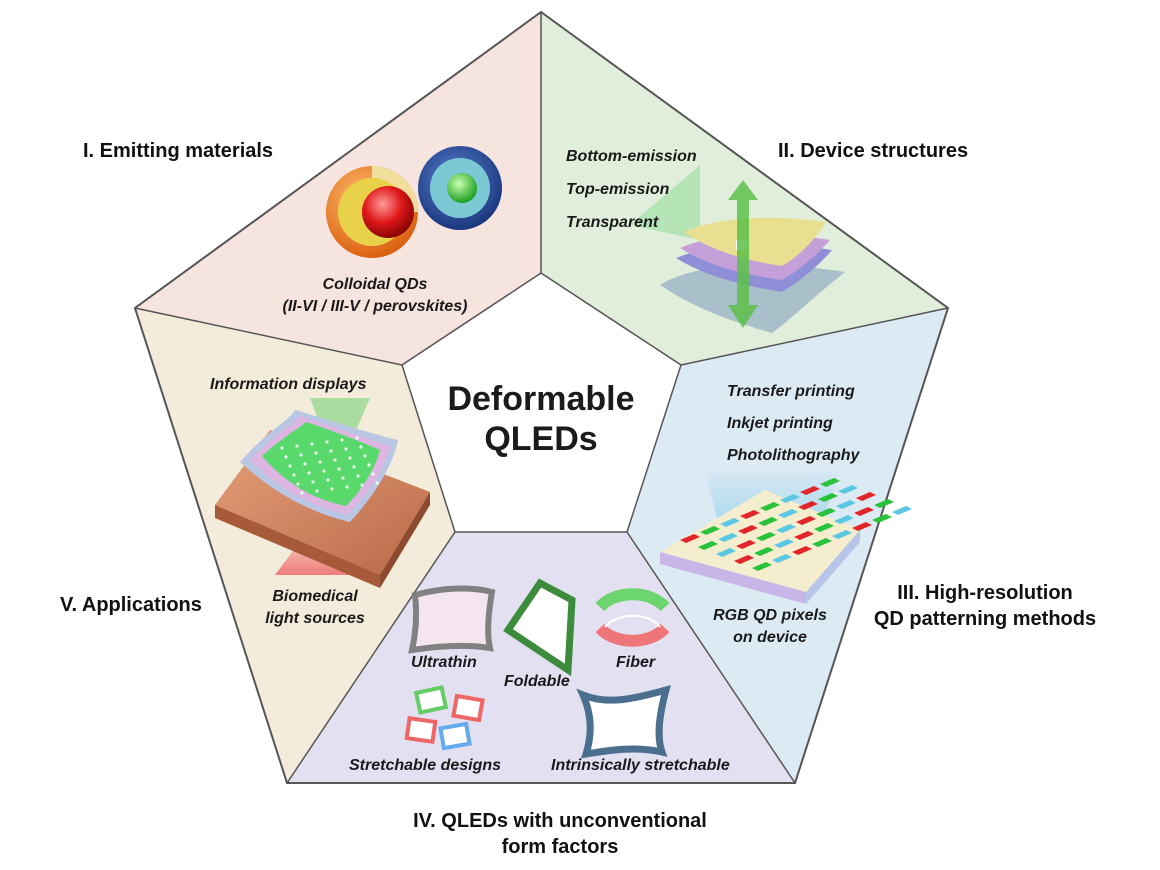 This screenshot has height=870, width=1160. I want to click on patterning-item-inkjet-printing: Inkjet printing, so click(780, 423).